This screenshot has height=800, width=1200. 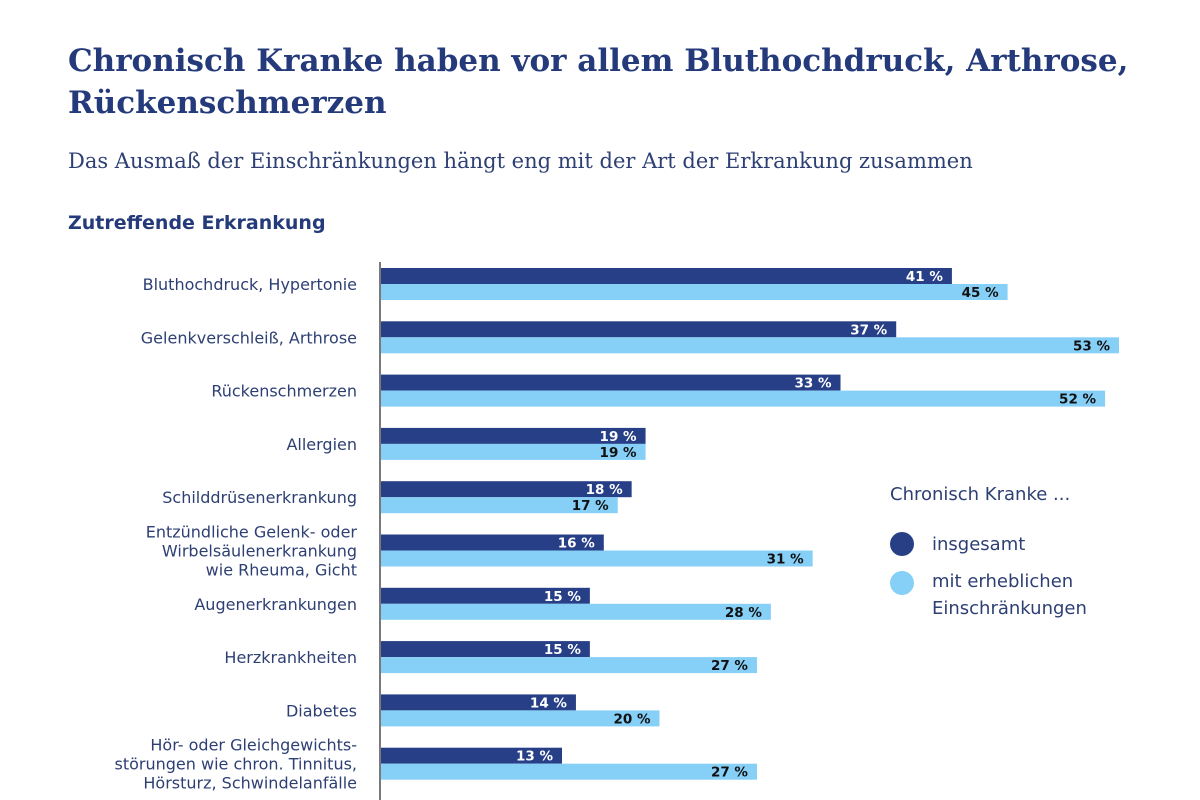 What do you see at coordinates (275, 604) in the screenshot?
I see `category-label: Augenerkrankungen` at bounding box center [275, 604].